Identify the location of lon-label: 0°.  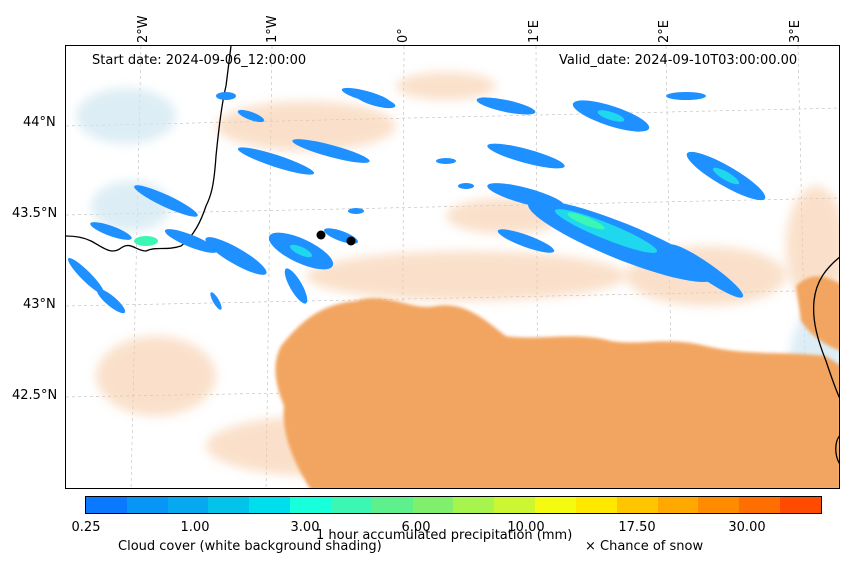
(403, 35).